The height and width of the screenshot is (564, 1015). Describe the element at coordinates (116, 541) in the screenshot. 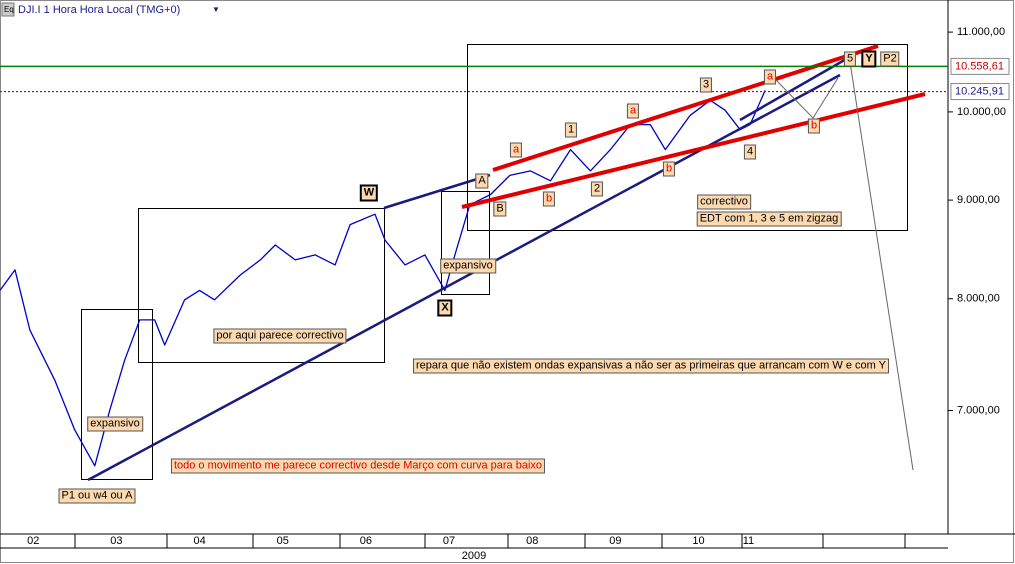

I see `x-tick-label: 03` at that location.